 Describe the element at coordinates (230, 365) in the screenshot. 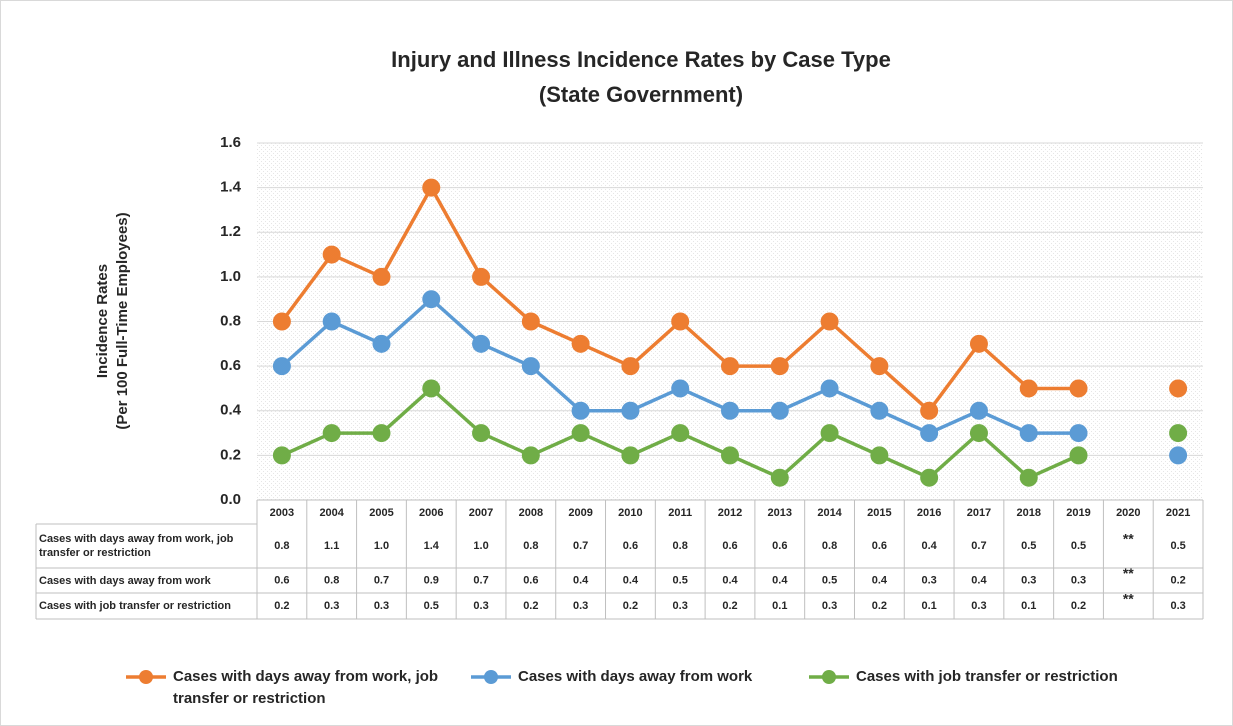

I see `y-tick-label: 0.6` at that location.